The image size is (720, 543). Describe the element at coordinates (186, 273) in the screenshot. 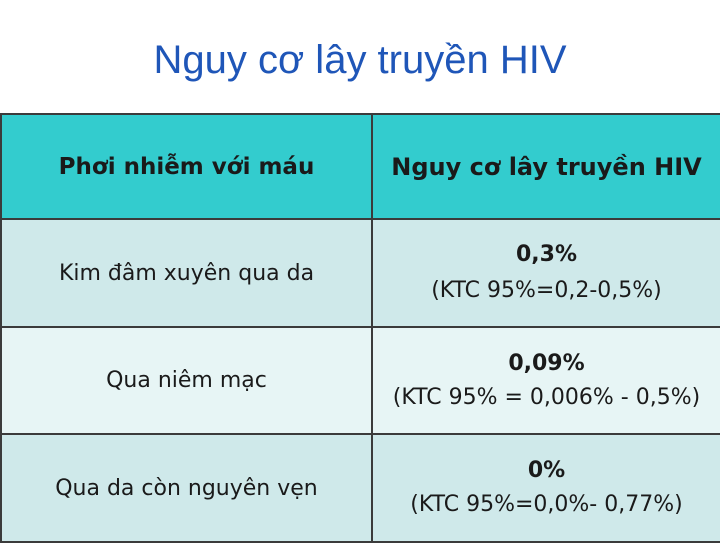

I see `exposure-cell: Kim đâm xuyên qua da` at that location.